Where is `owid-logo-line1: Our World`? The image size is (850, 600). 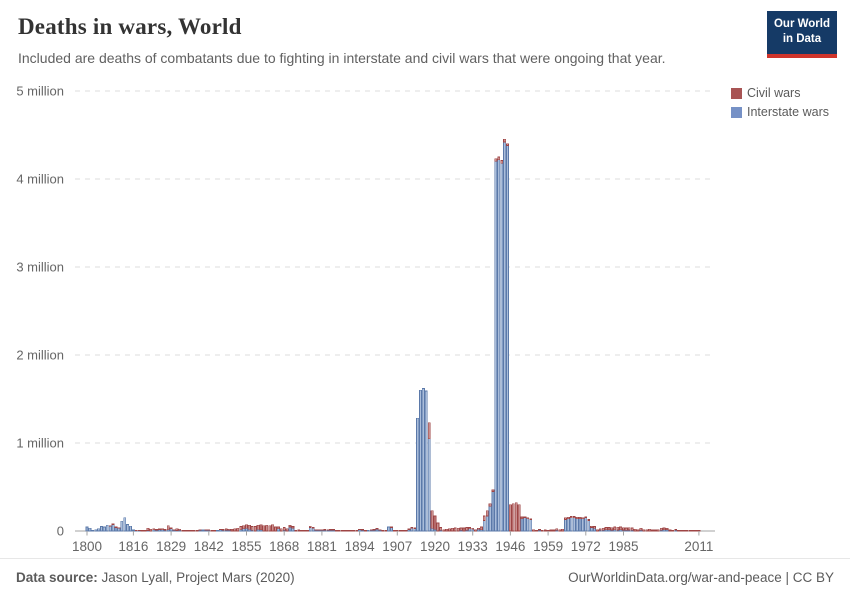
owid-logo-line1: Our World is located at coordinates (801, 24).